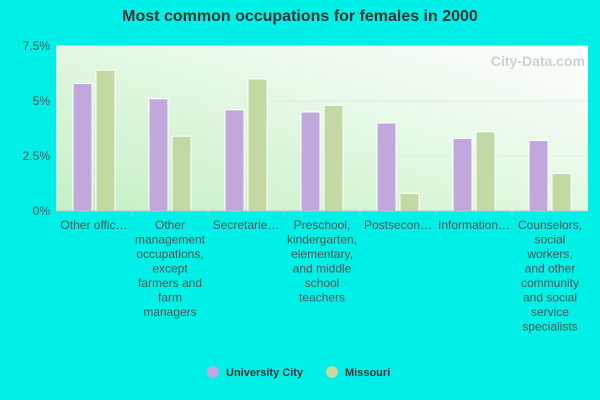 The width and height of the screenshot is (600, 400). Describe the element at coordinates (42, 211) in the screenshot. I see `y-tick-label: 0%` at that location.